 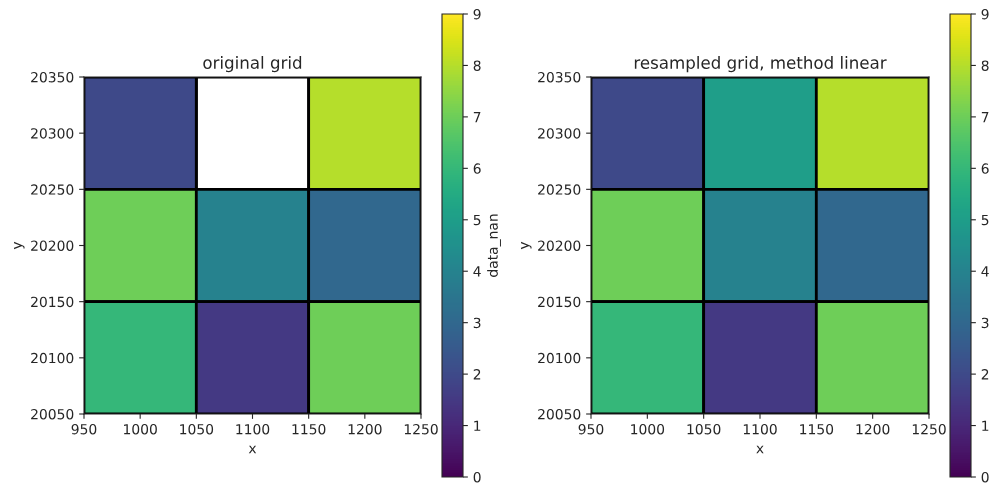 I want to click on chart-title: resampled grid, method linear, so click(x=760, y=64).